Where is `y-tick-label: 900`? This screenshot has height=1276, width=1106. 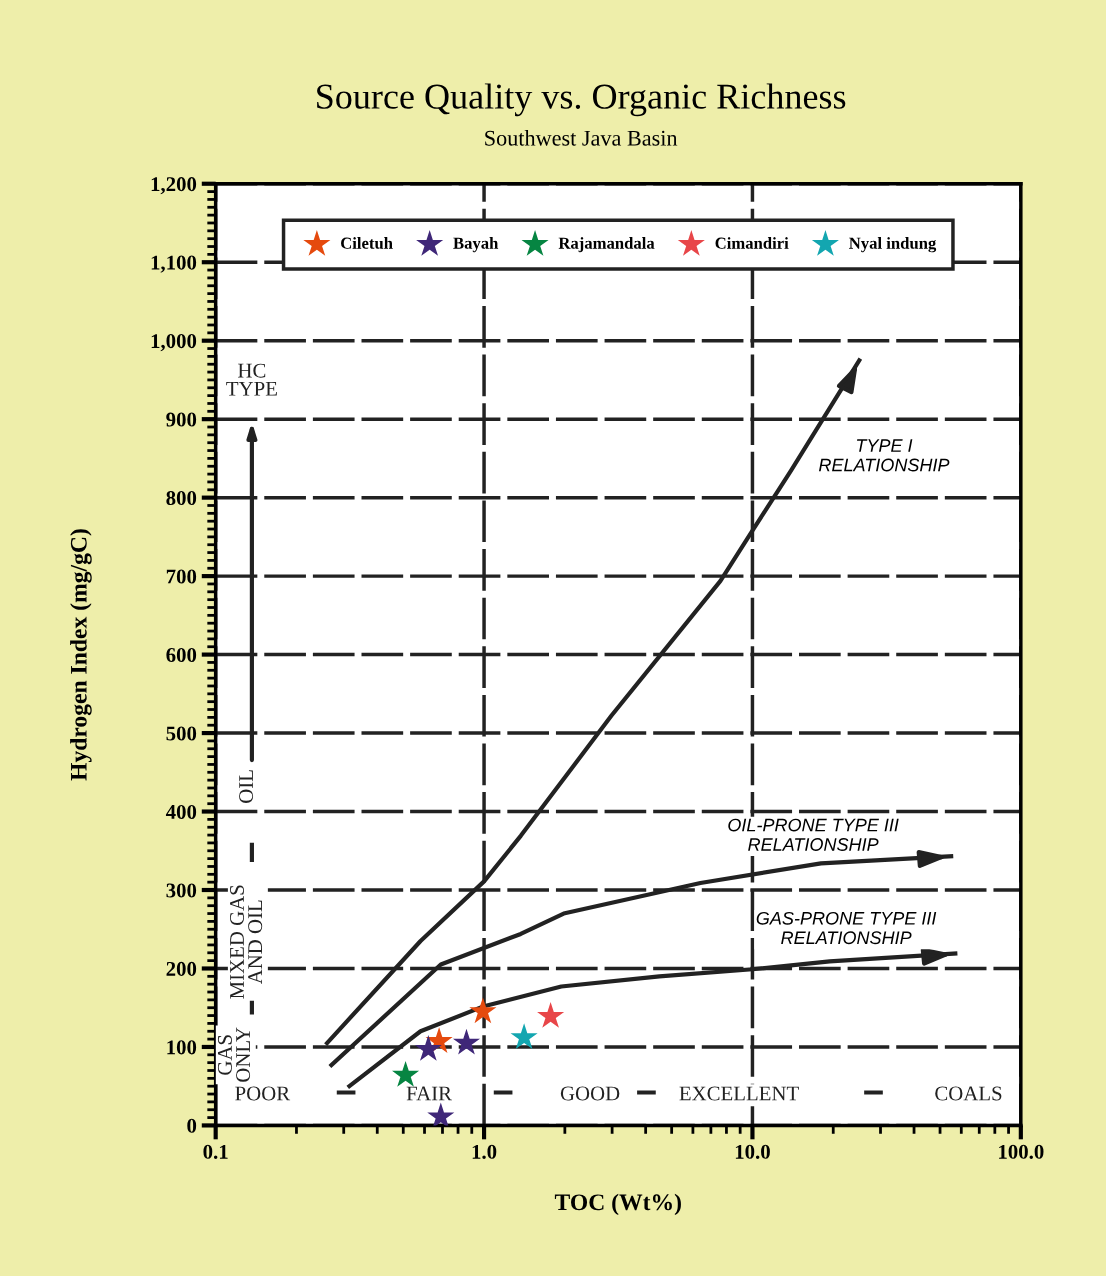 y-tick-label: 900 is located at coordinates (181, 419).